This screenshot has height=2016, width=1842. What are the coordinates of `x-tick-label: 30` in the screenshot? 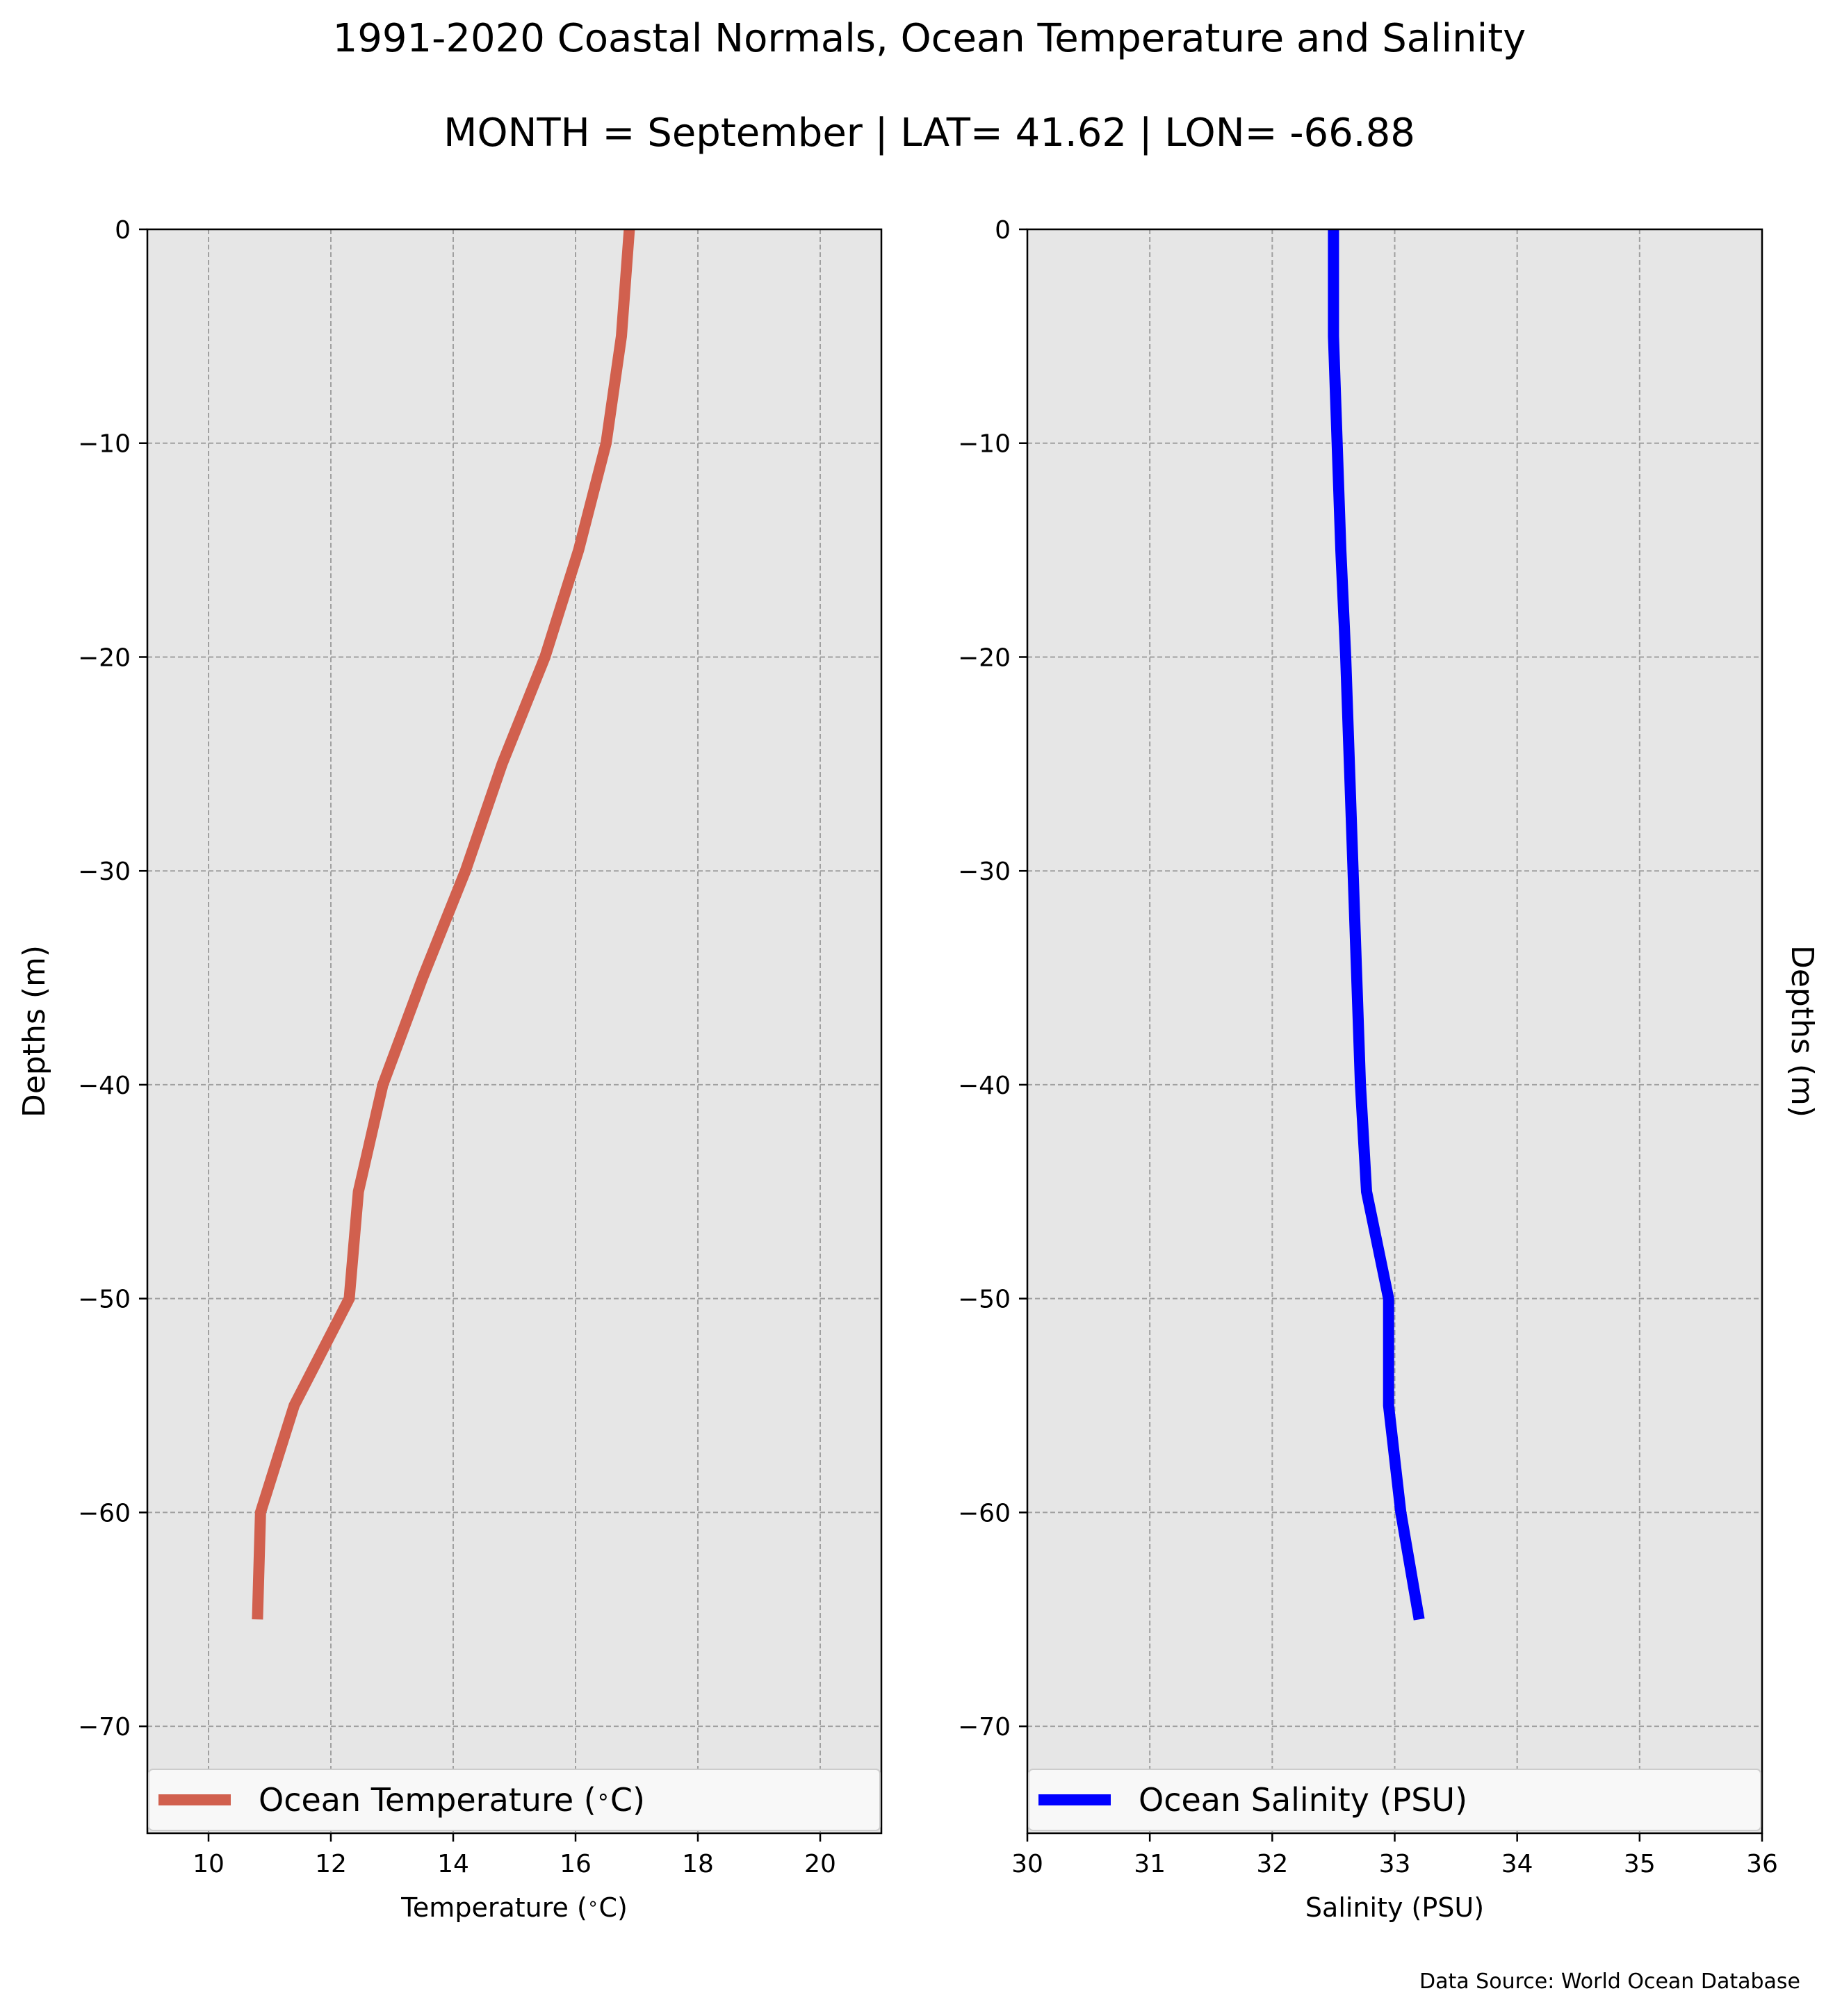 It's located at (1027, 1864).